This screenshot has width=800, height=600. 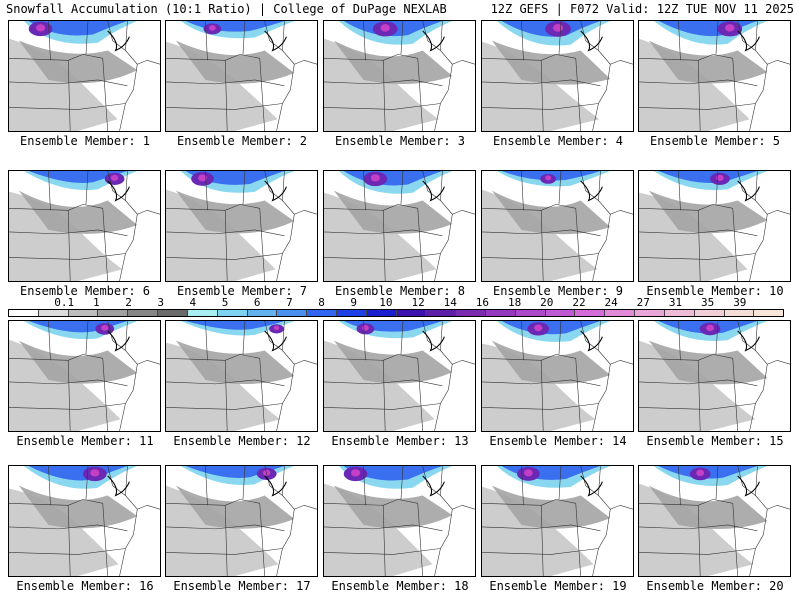 I want to click on ensemble-member-caption: Ensemble Member: 5, so click(x=715, y=141).